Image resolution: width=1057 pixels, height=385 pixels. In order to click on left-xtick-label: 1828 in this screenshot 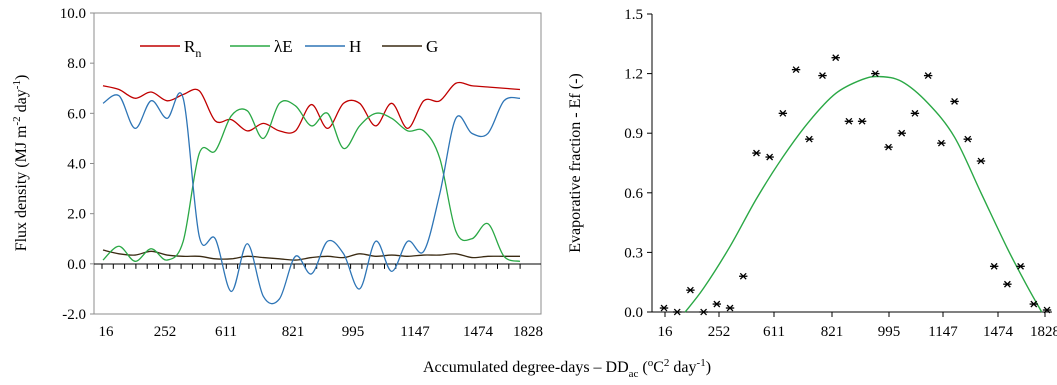, I will do `click(528, 332)`.